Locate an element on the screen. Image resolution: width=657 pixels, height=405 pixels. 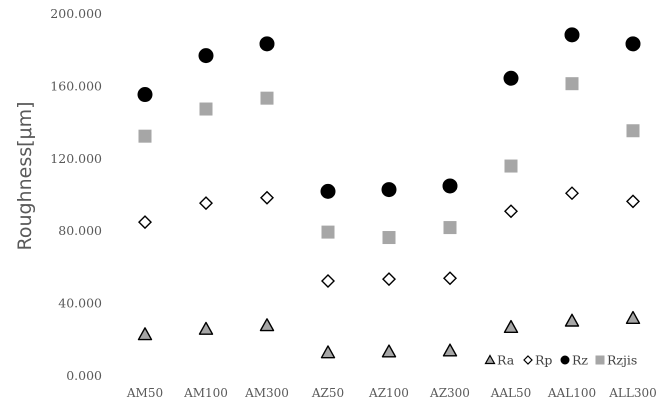
x-tick-label: AZ50 is located at coordinates (327, 393).